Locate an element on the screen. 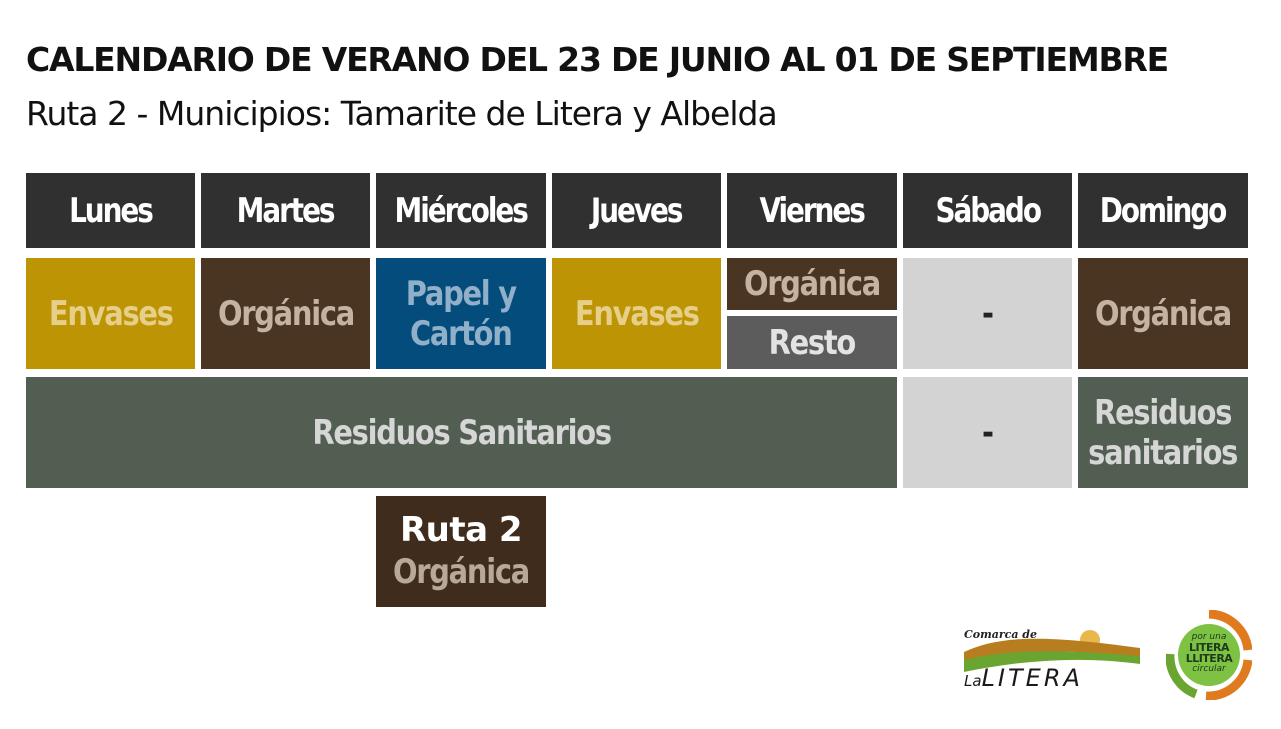  cell-sabado-empty-2: - is located at coordinates (987, 432).